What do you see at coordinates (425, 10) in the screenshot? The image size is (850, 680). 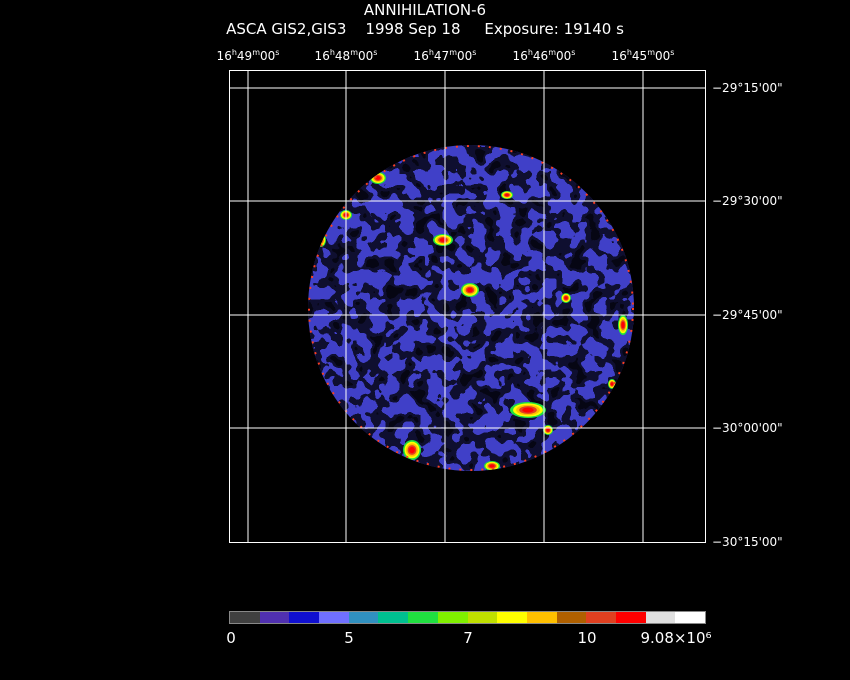 I see `image-title: ANNIHILATION-6` at bounding box center [425, 10].